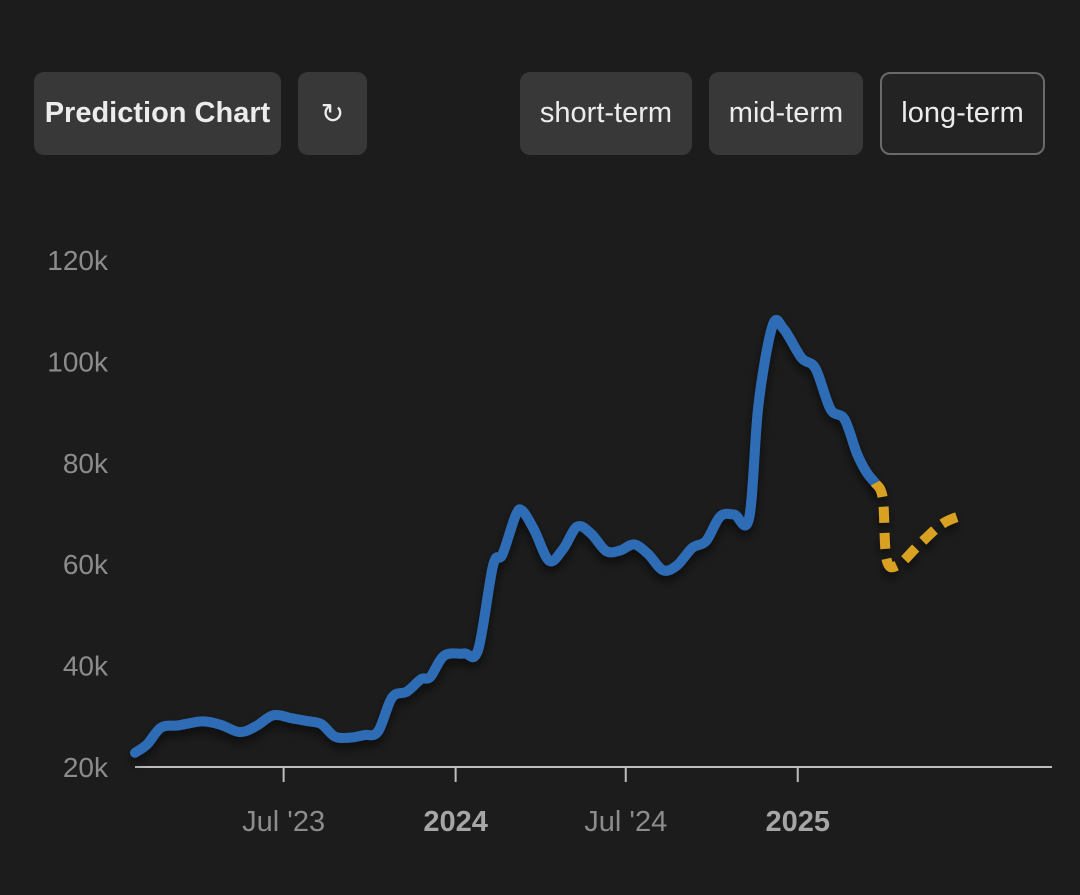  I want to click on long-term-button: long-term, so click(962, 113).